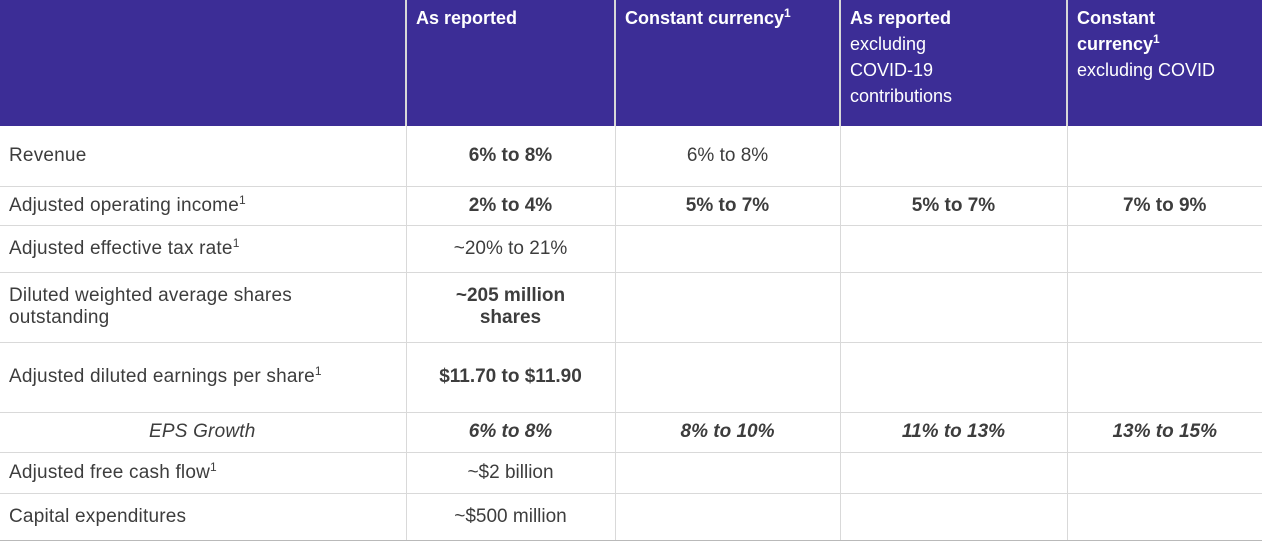 The image size is (1262, 552). I want to click on value-cell: ~20% to 21%, so click(510, 248).